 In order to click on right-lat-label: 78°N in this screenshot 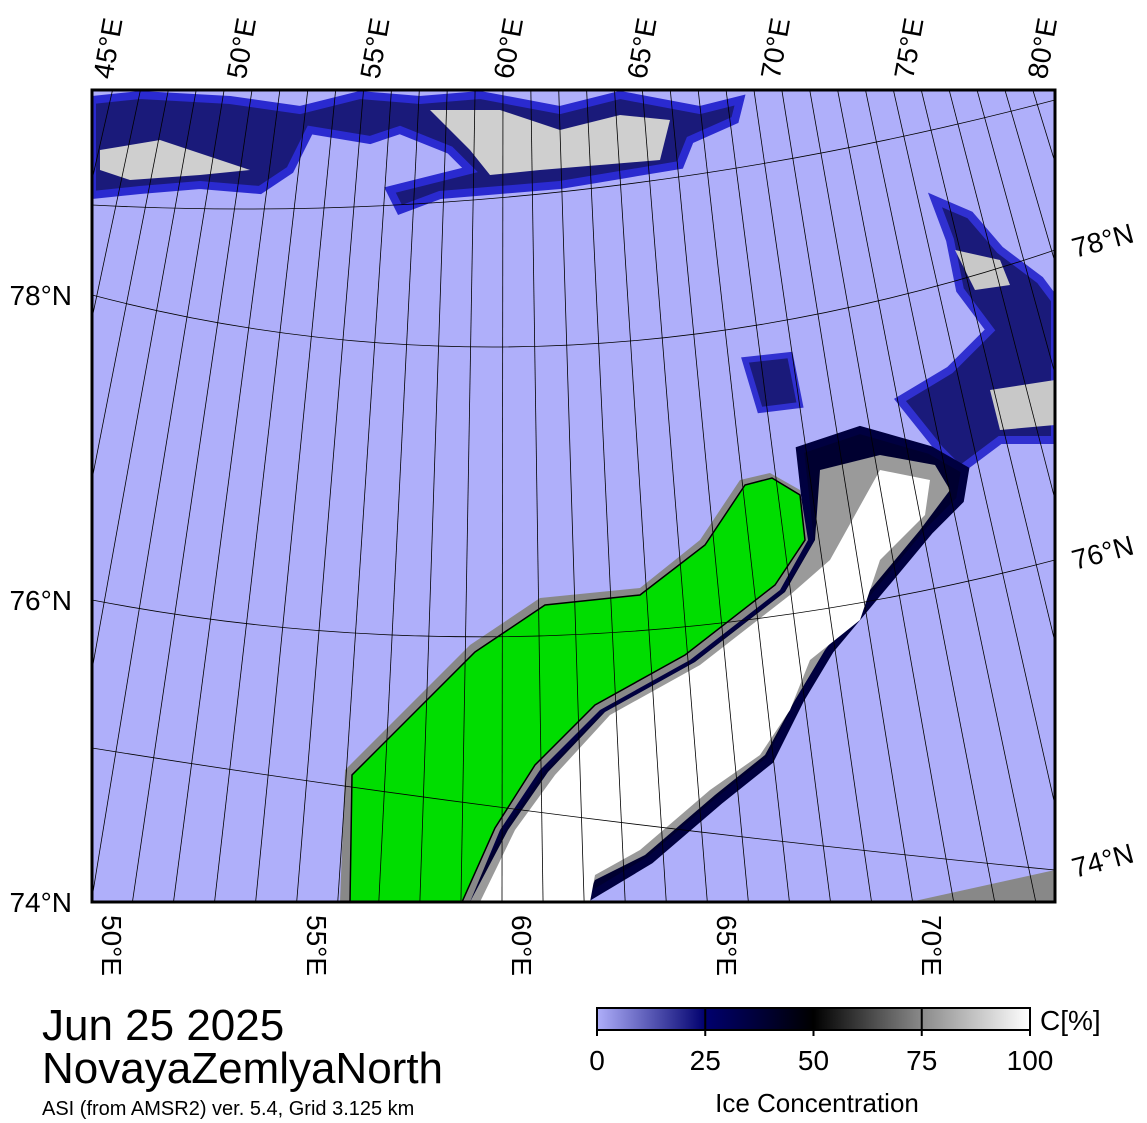, I will do `click(1103, 241)`.